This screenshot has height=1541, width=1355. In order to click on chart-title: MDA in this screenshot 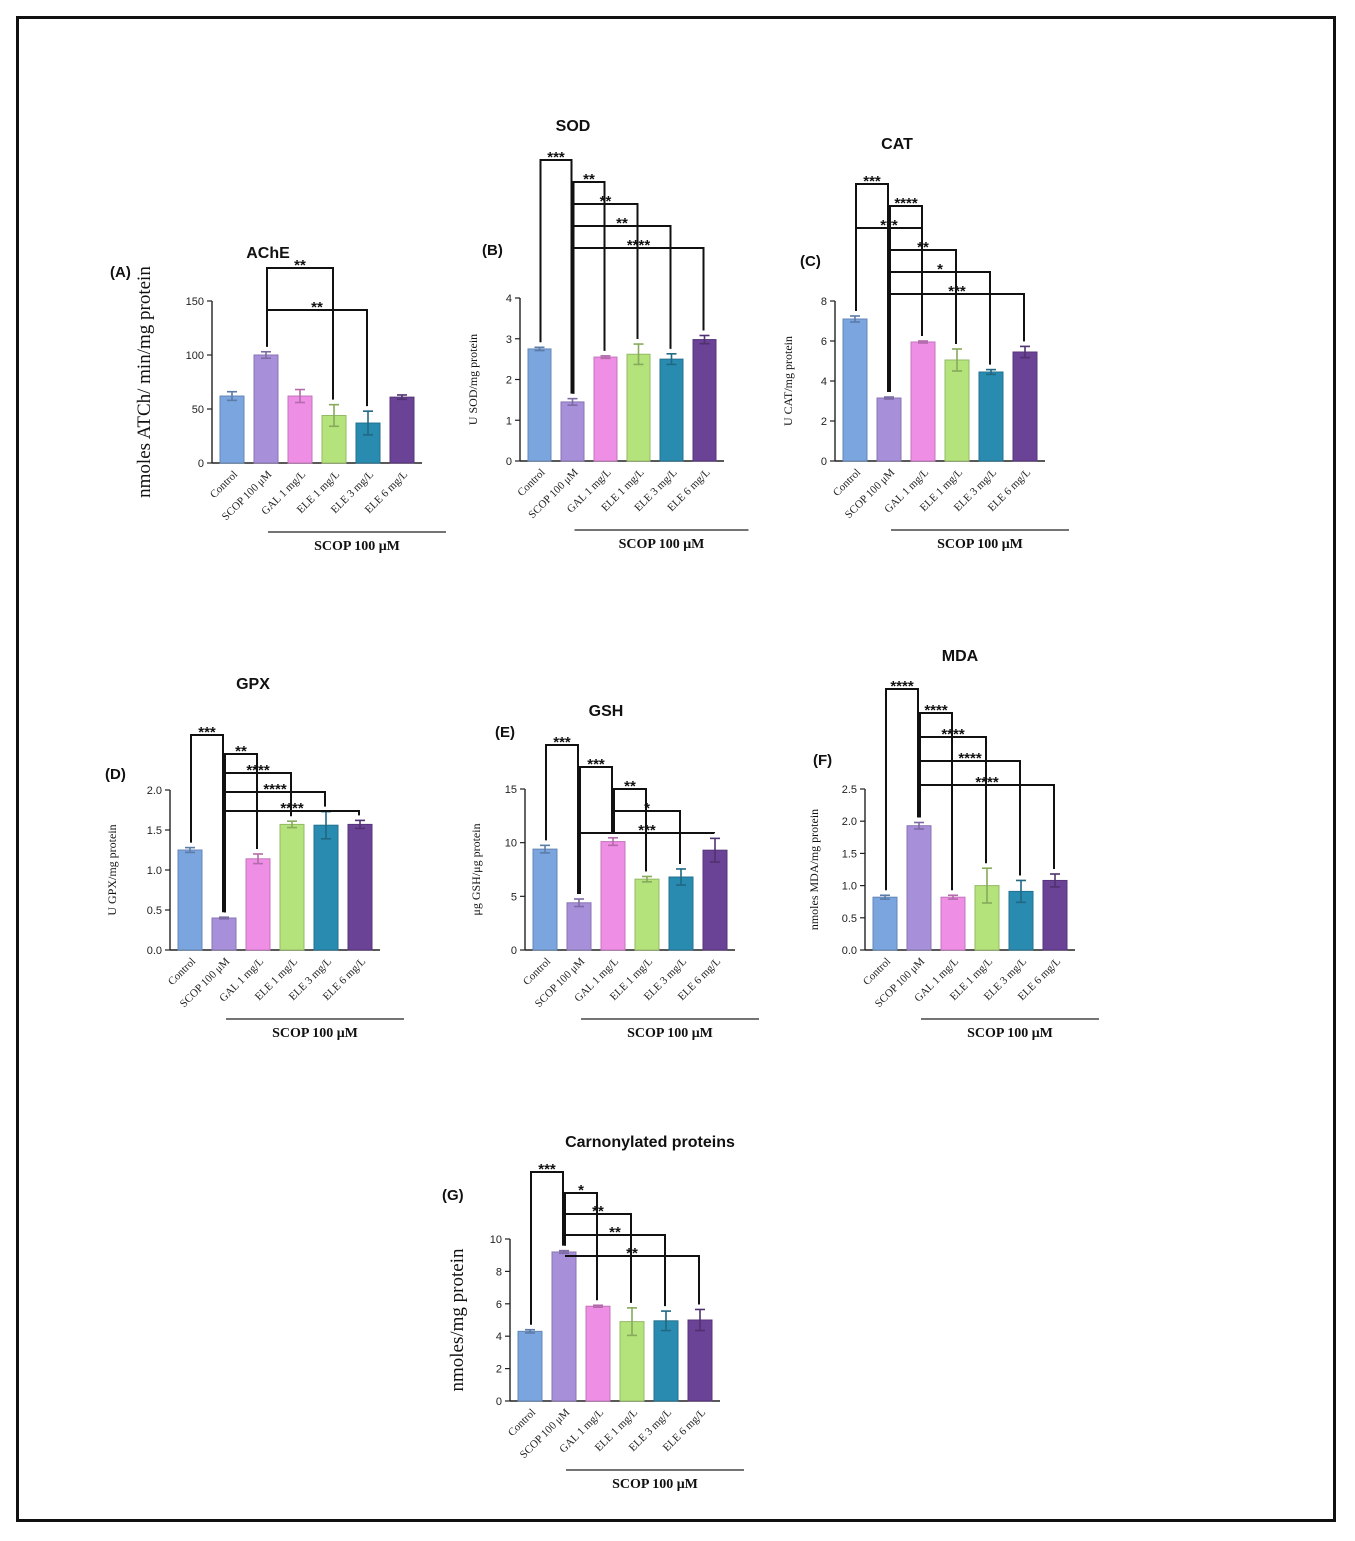, I will do `click(960, 656)`.